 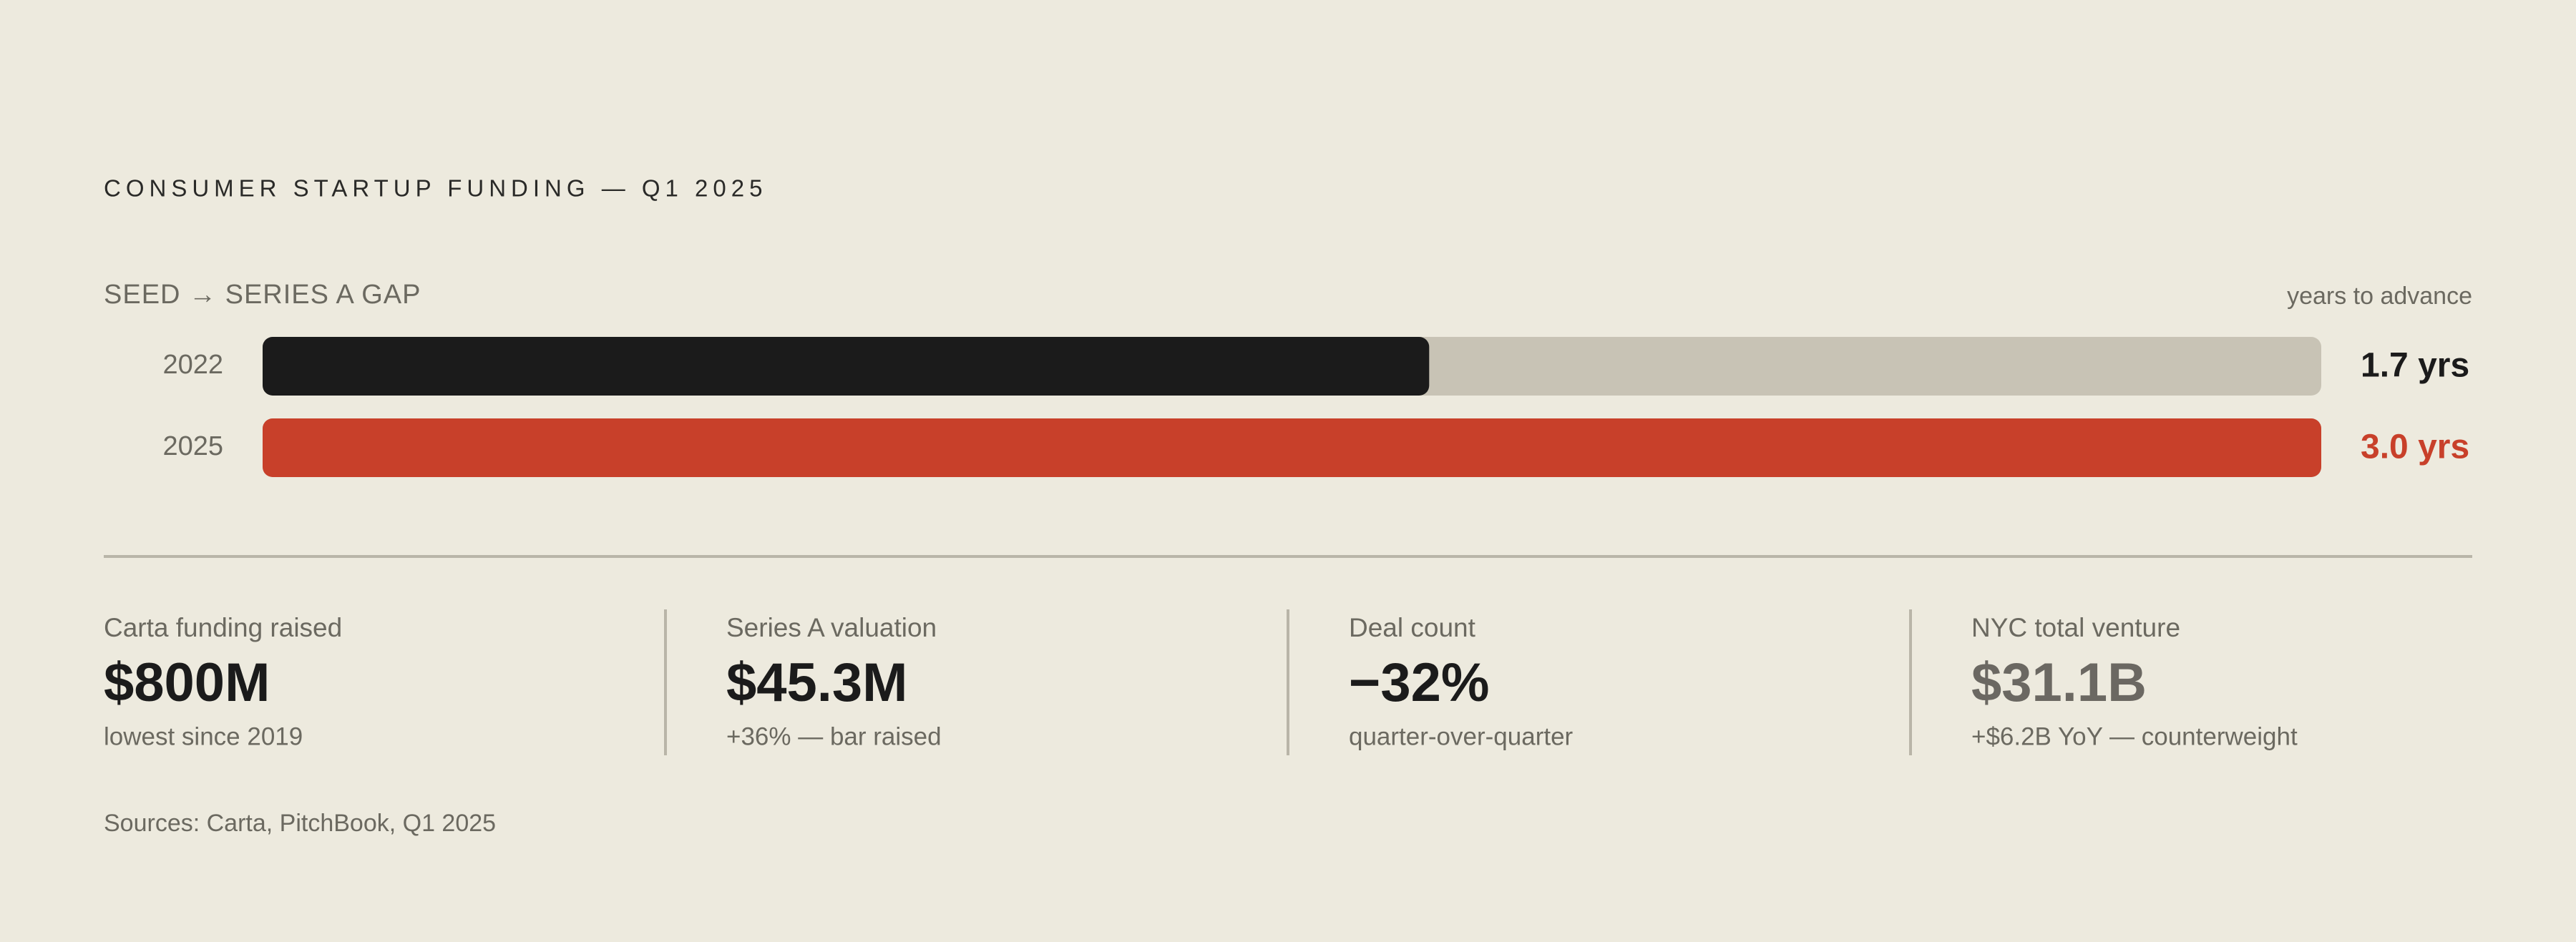 What do you see at coordinates (1412, 627) in the screenshot?
I see `stat-label: Deal count` at bounding box center [1412, 627].